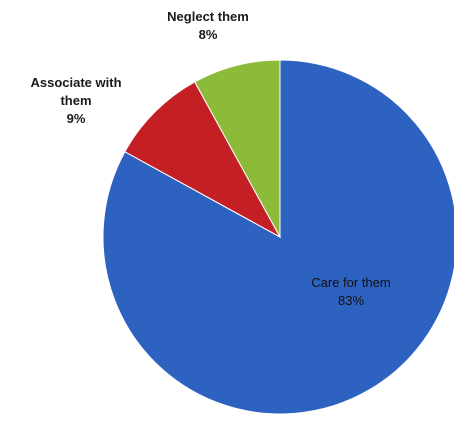  I want to click on pie-slice-neglect-them, so click(237, 148).